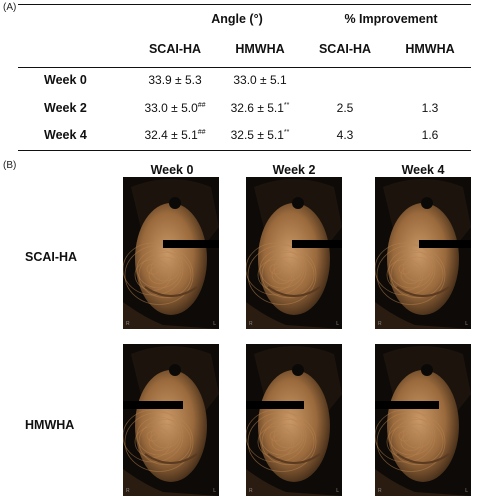 Image resolution: width=481 pixels, height=500 pixels. What do you see at coordinates (294, 170) in the screenshot?
I see `column-title-week-2: Week 2` at bounding box center [294, 170].